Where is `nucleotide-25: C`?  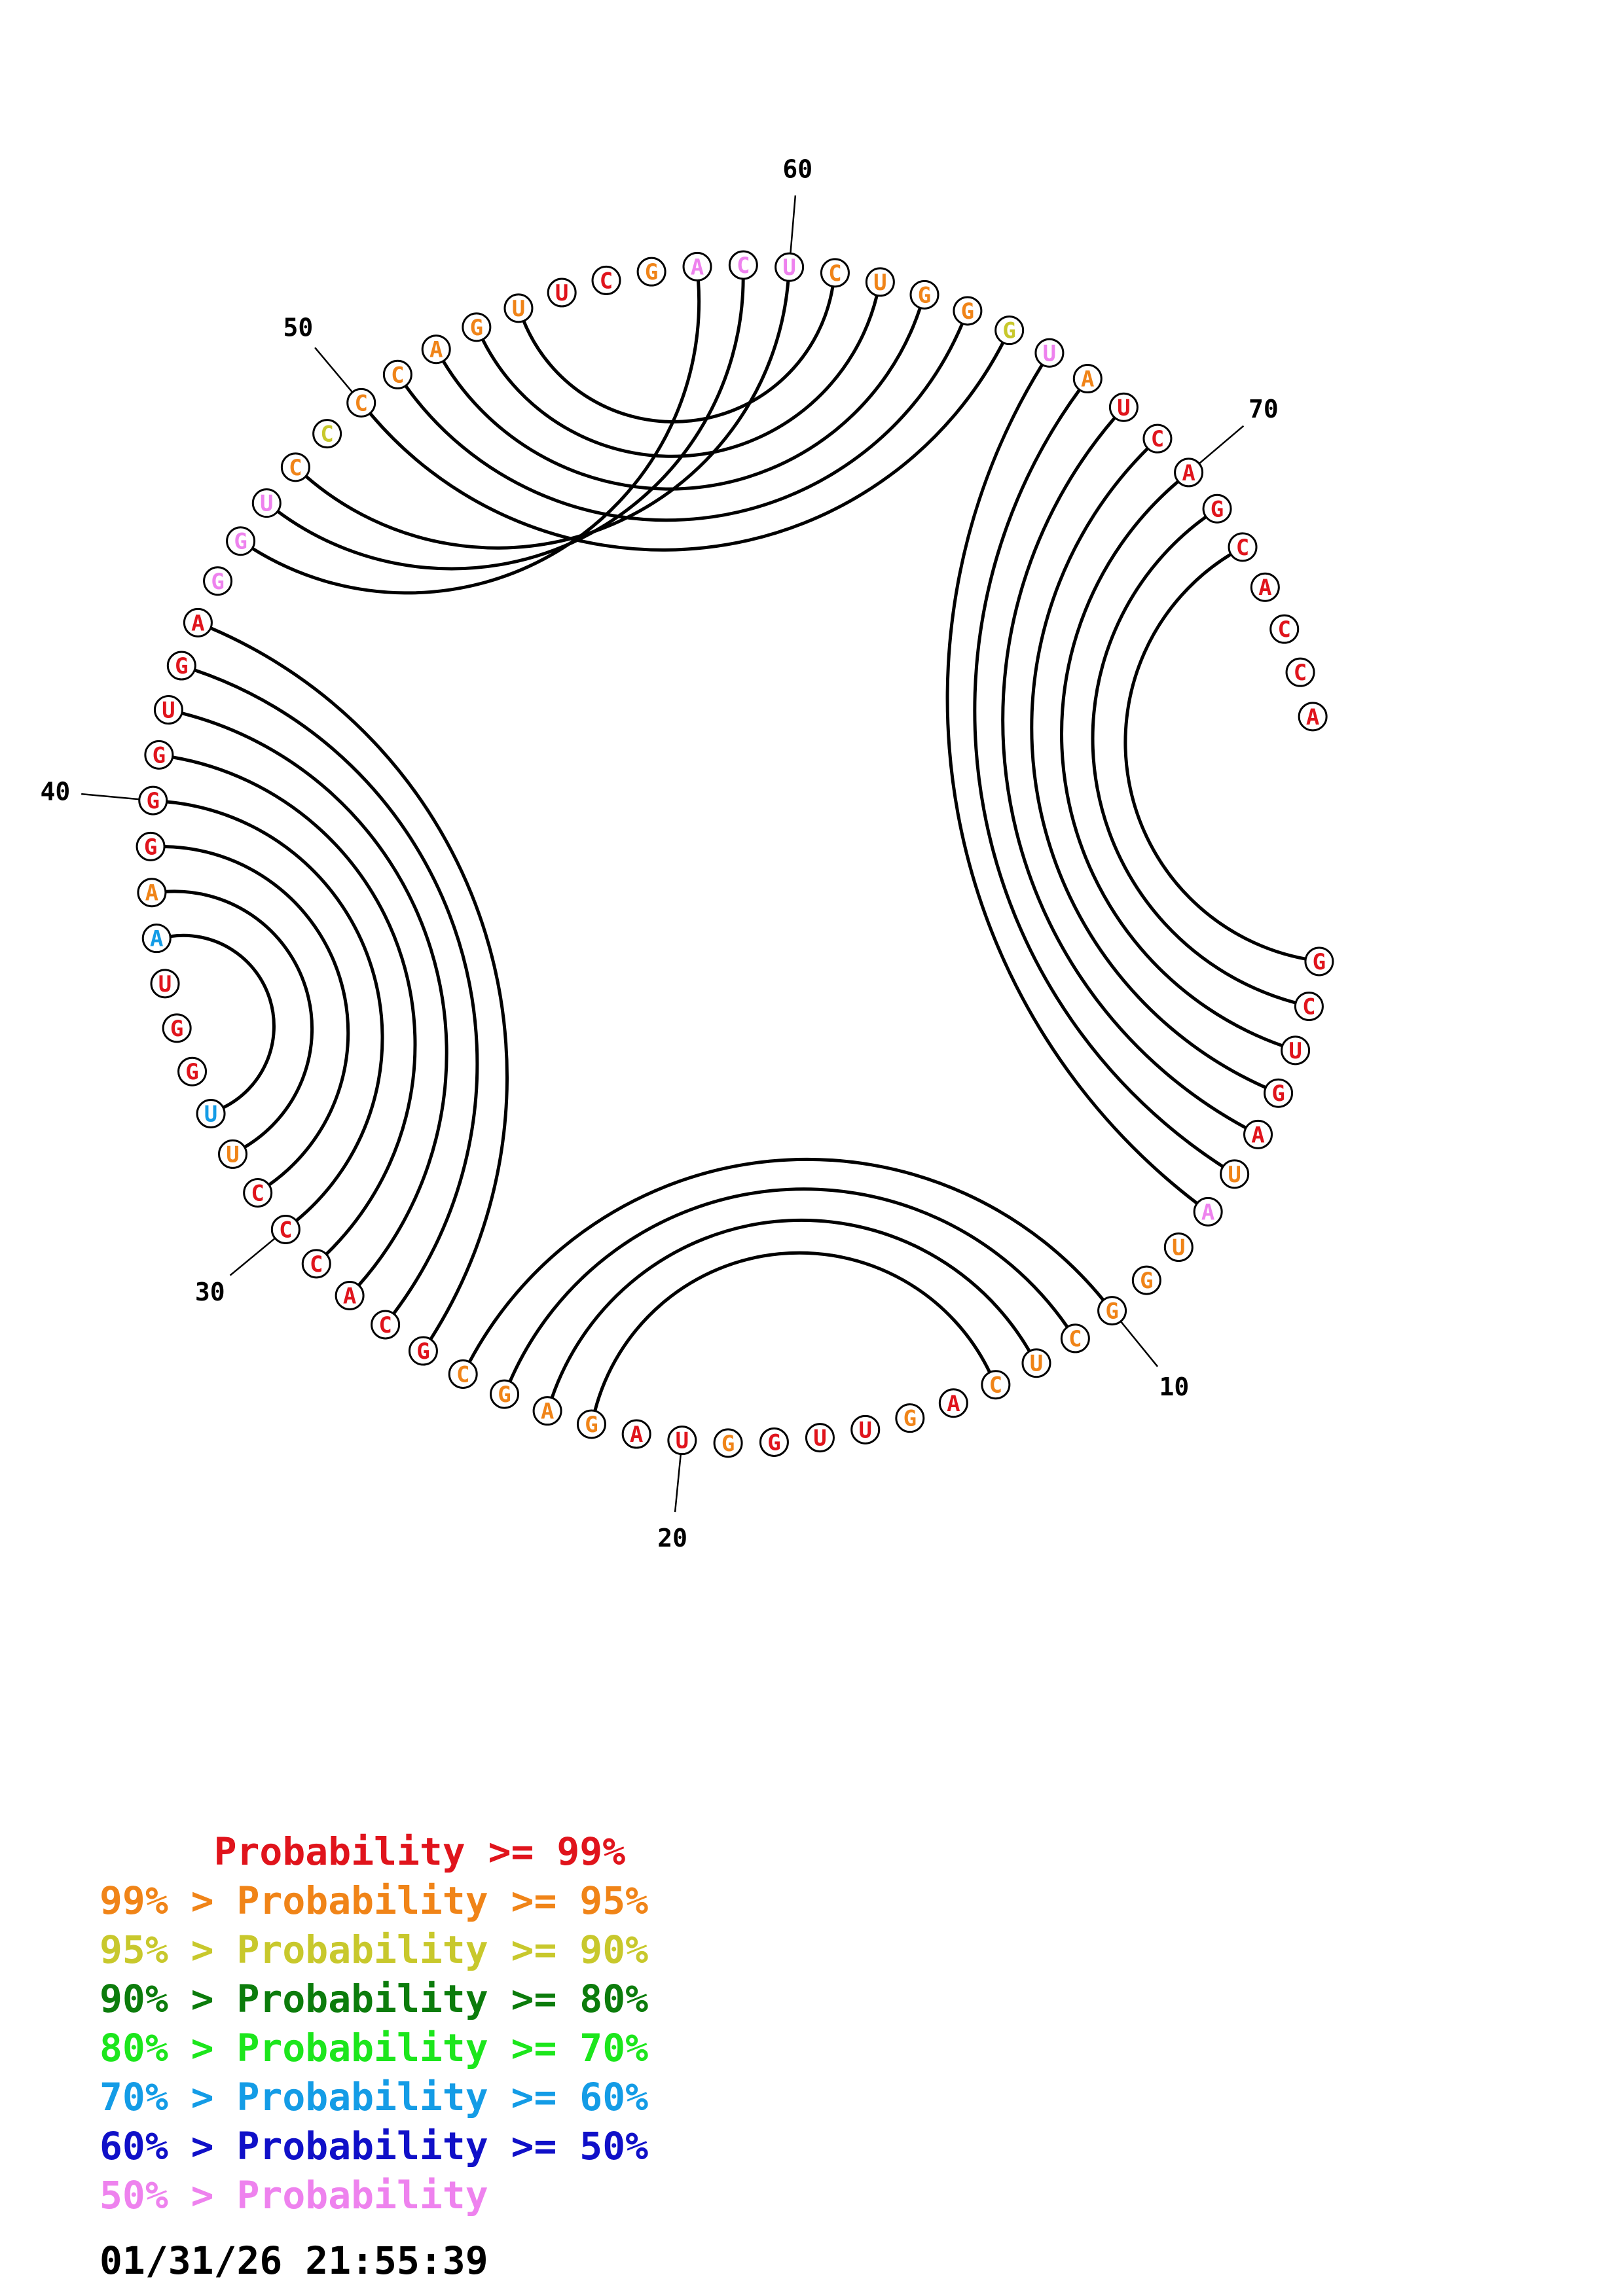 nucleotide-25: C is located at coordinates (463, 1374).